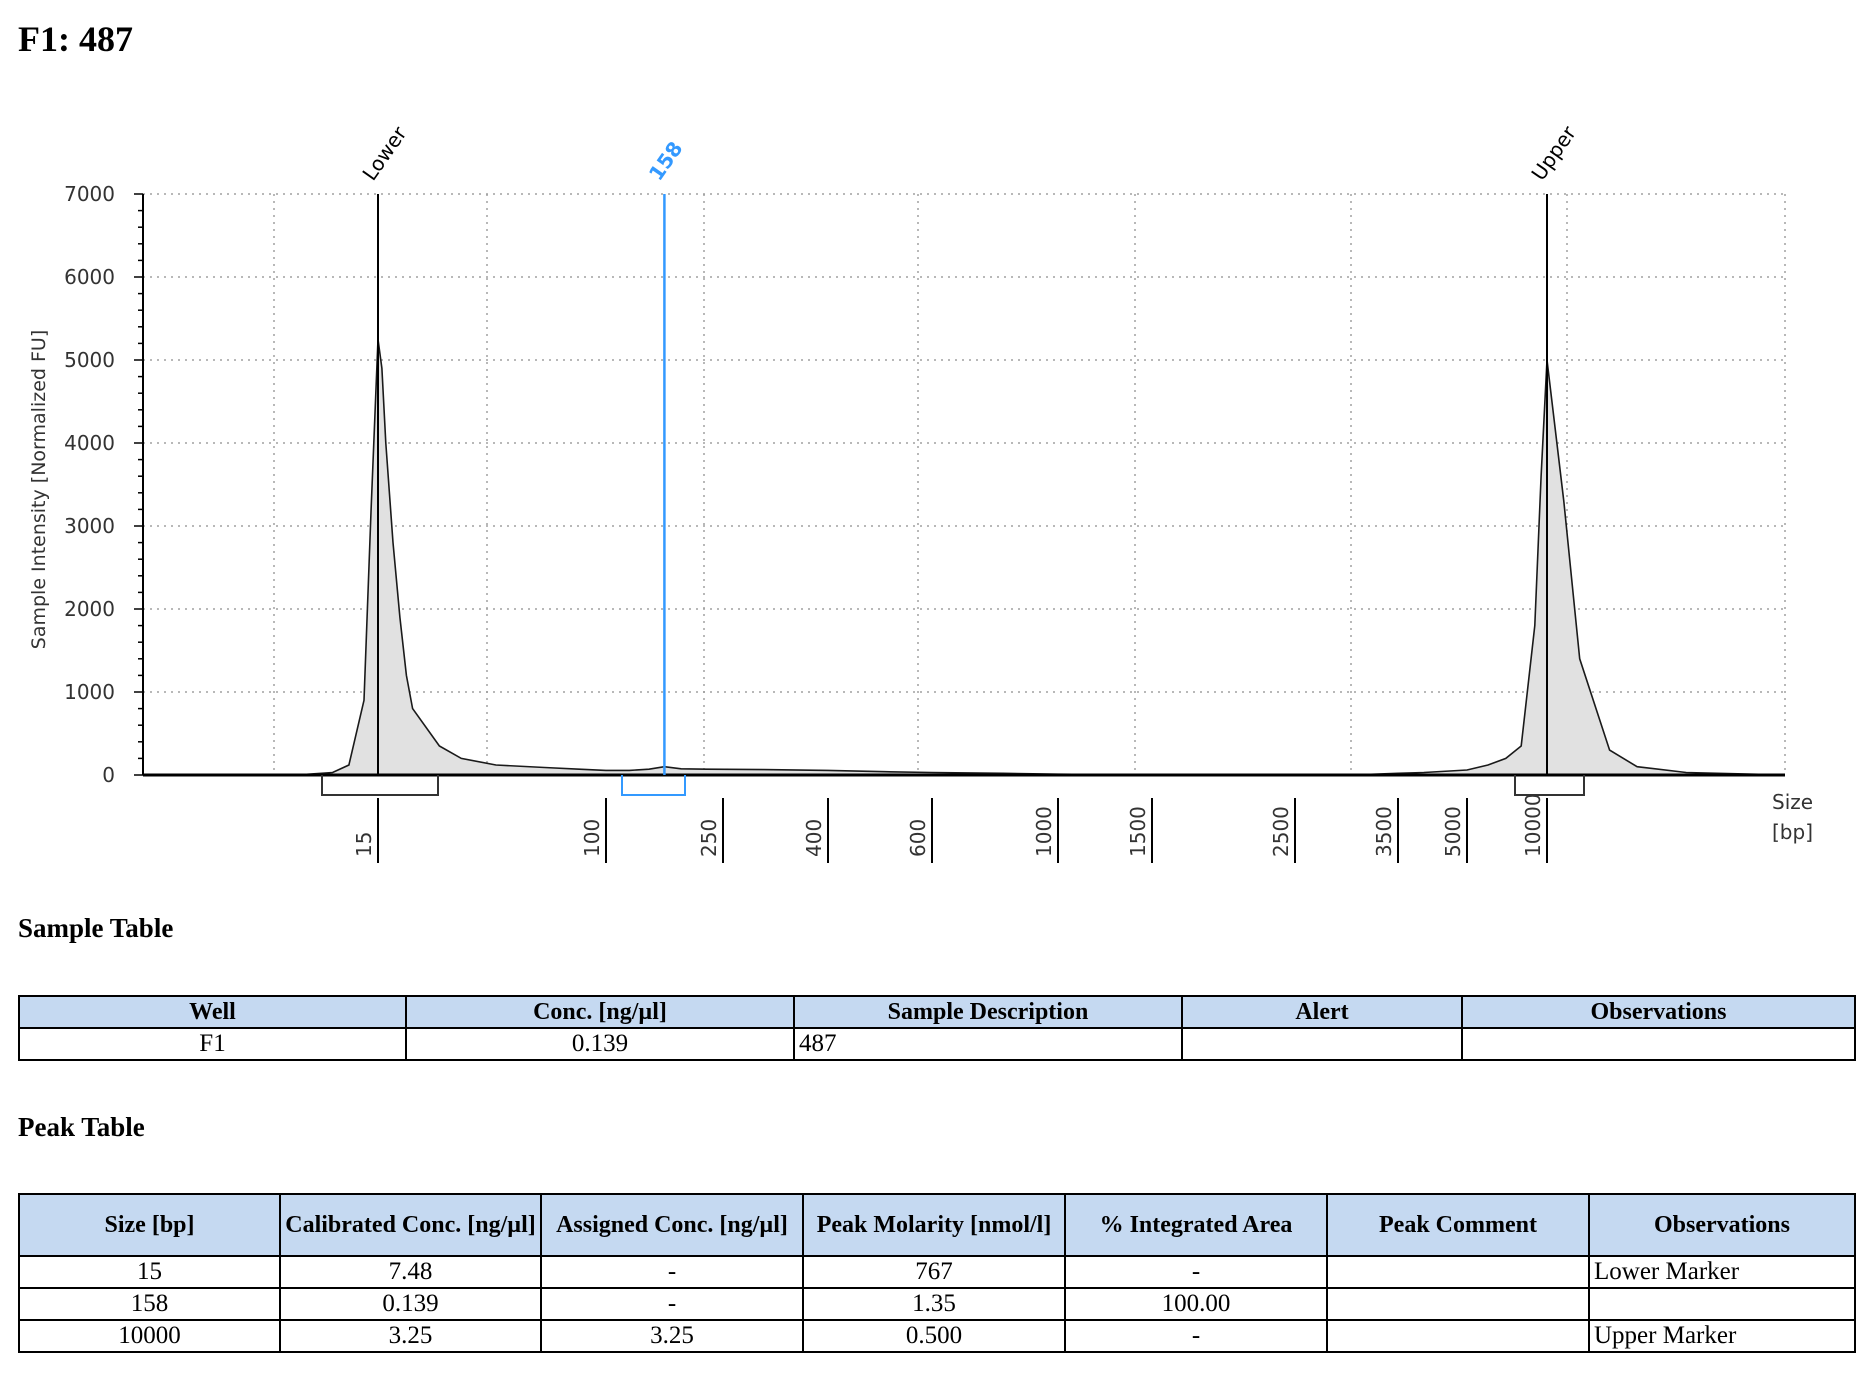 The image size is (1858, 1376). I want to click on cell-calibrated-conc: 7.48, so click(410, 1272).